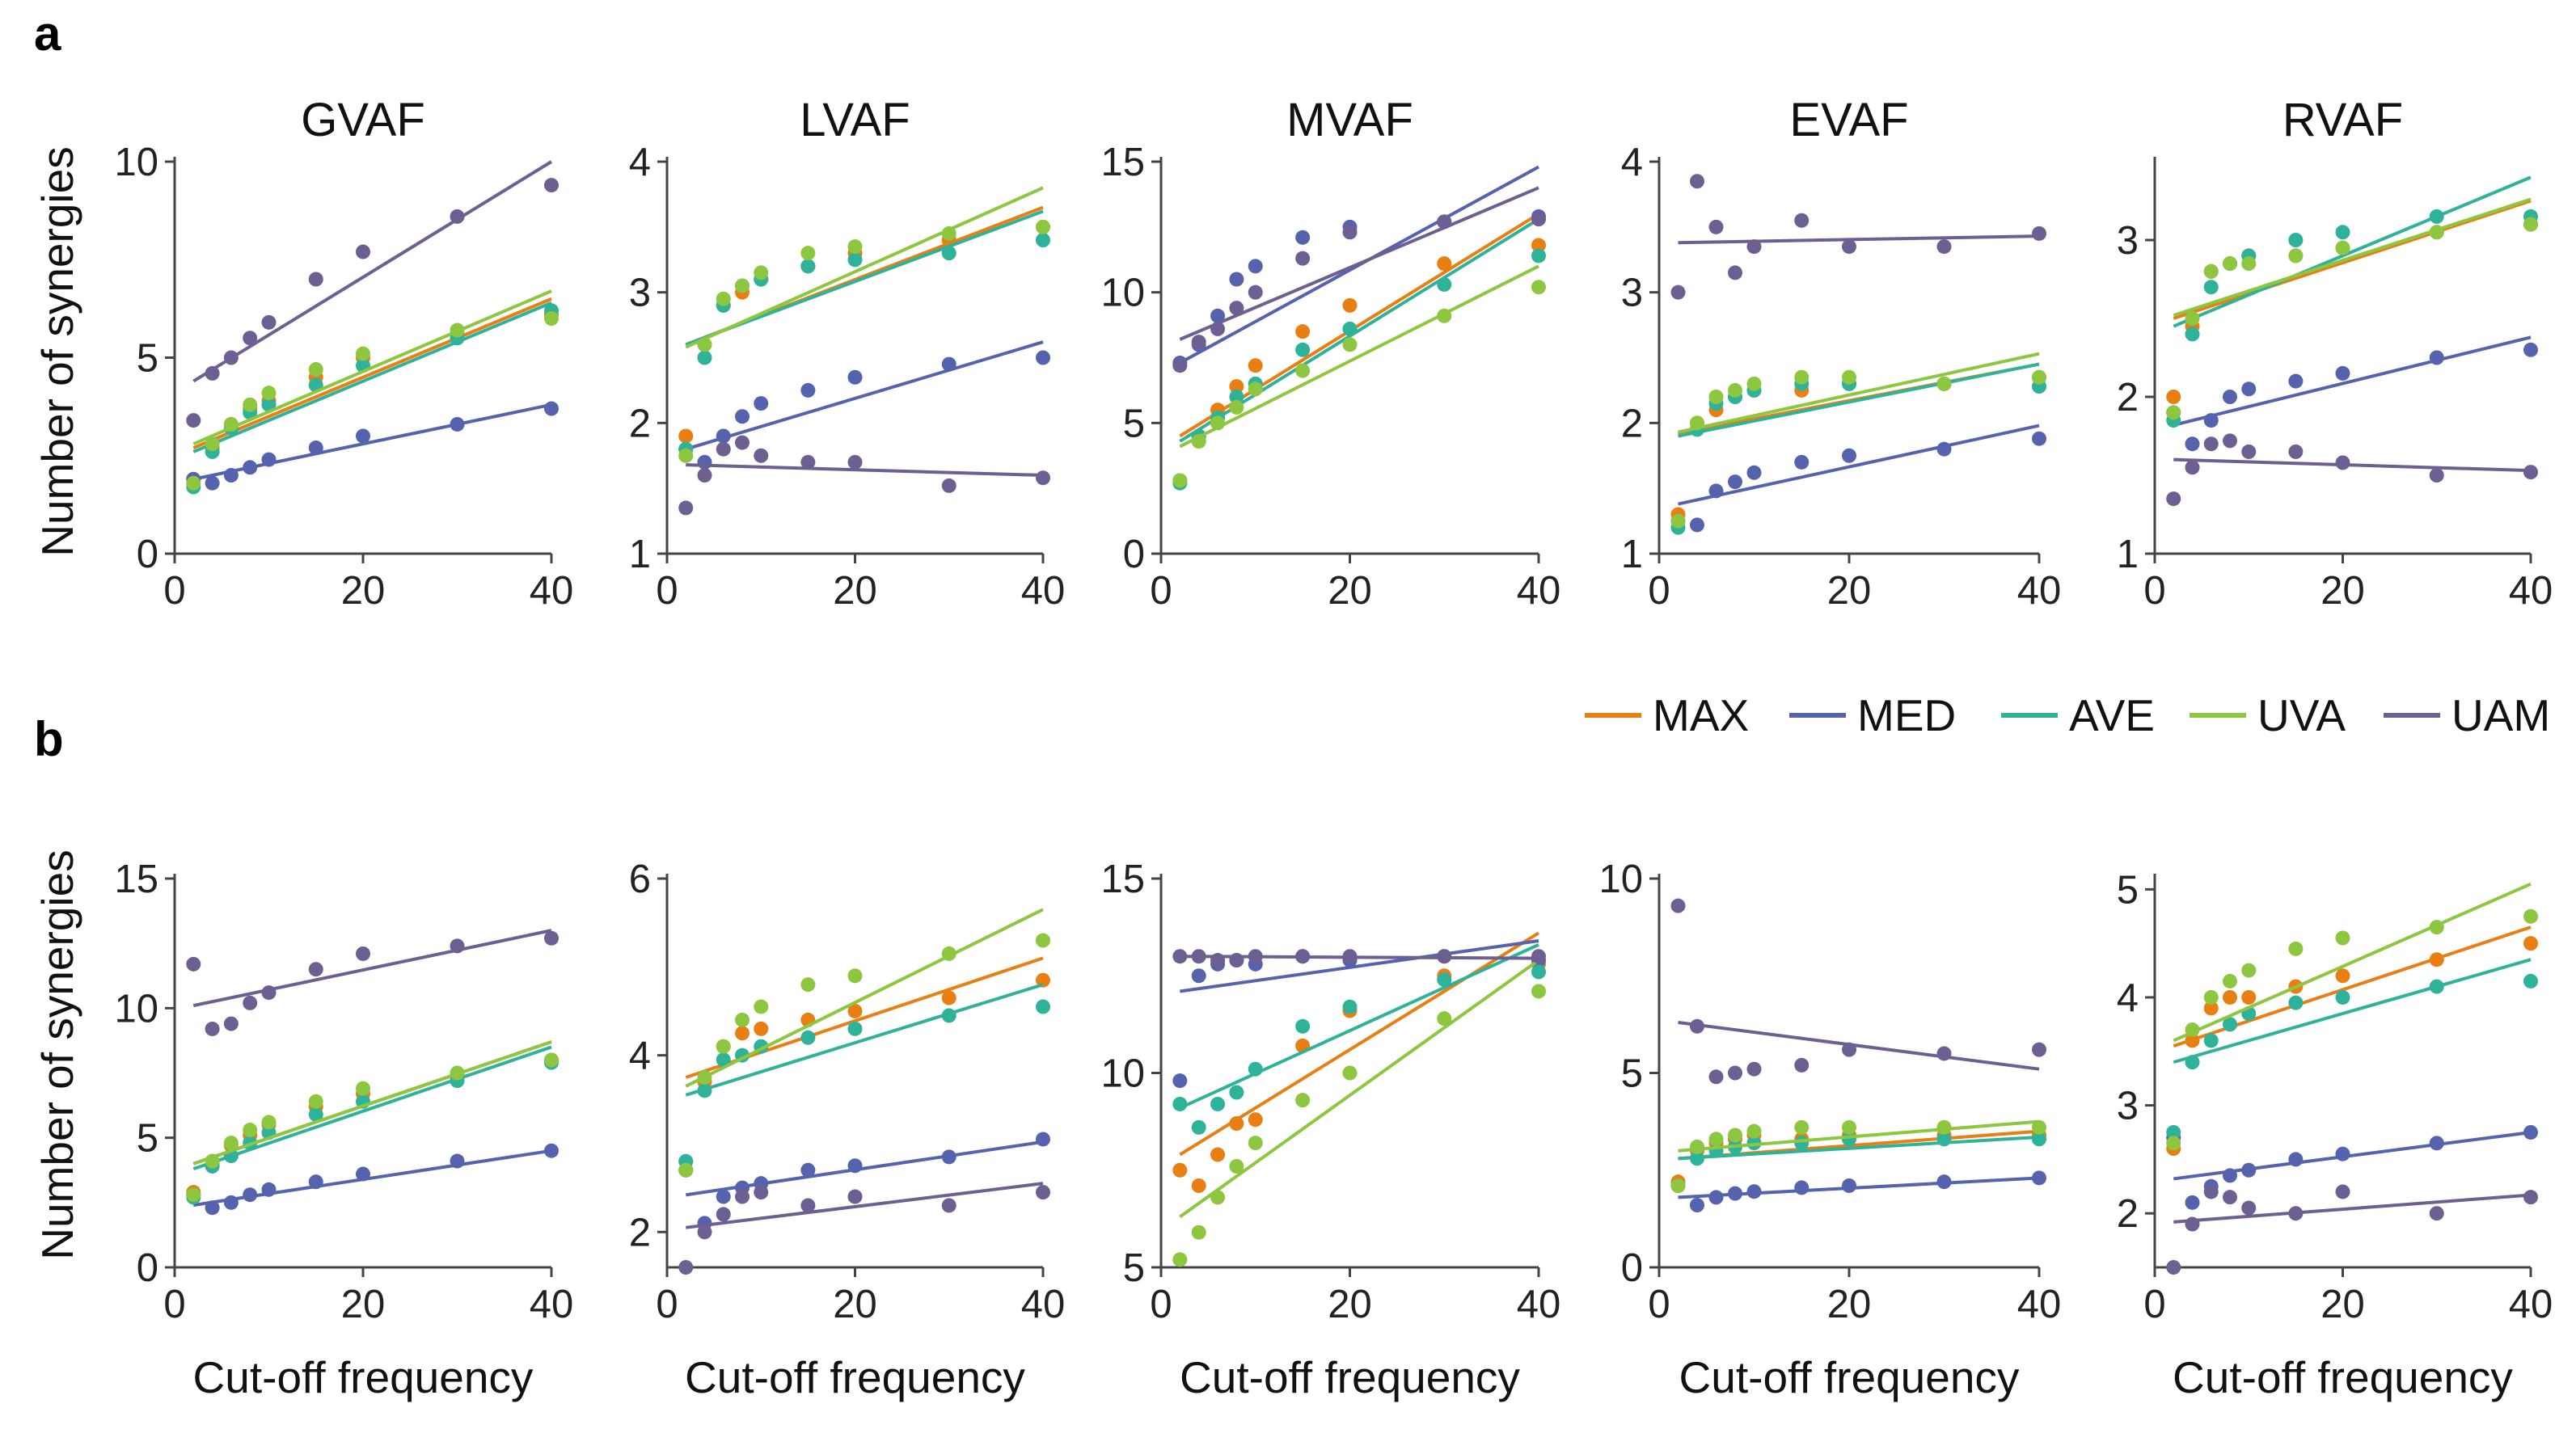 This screenshot has height=1429, width=2576. What do you see at coordinates (269, 322) in the screenshot?
I see `row-a-chart-1-uam-point` at bounding box center [269, 322].